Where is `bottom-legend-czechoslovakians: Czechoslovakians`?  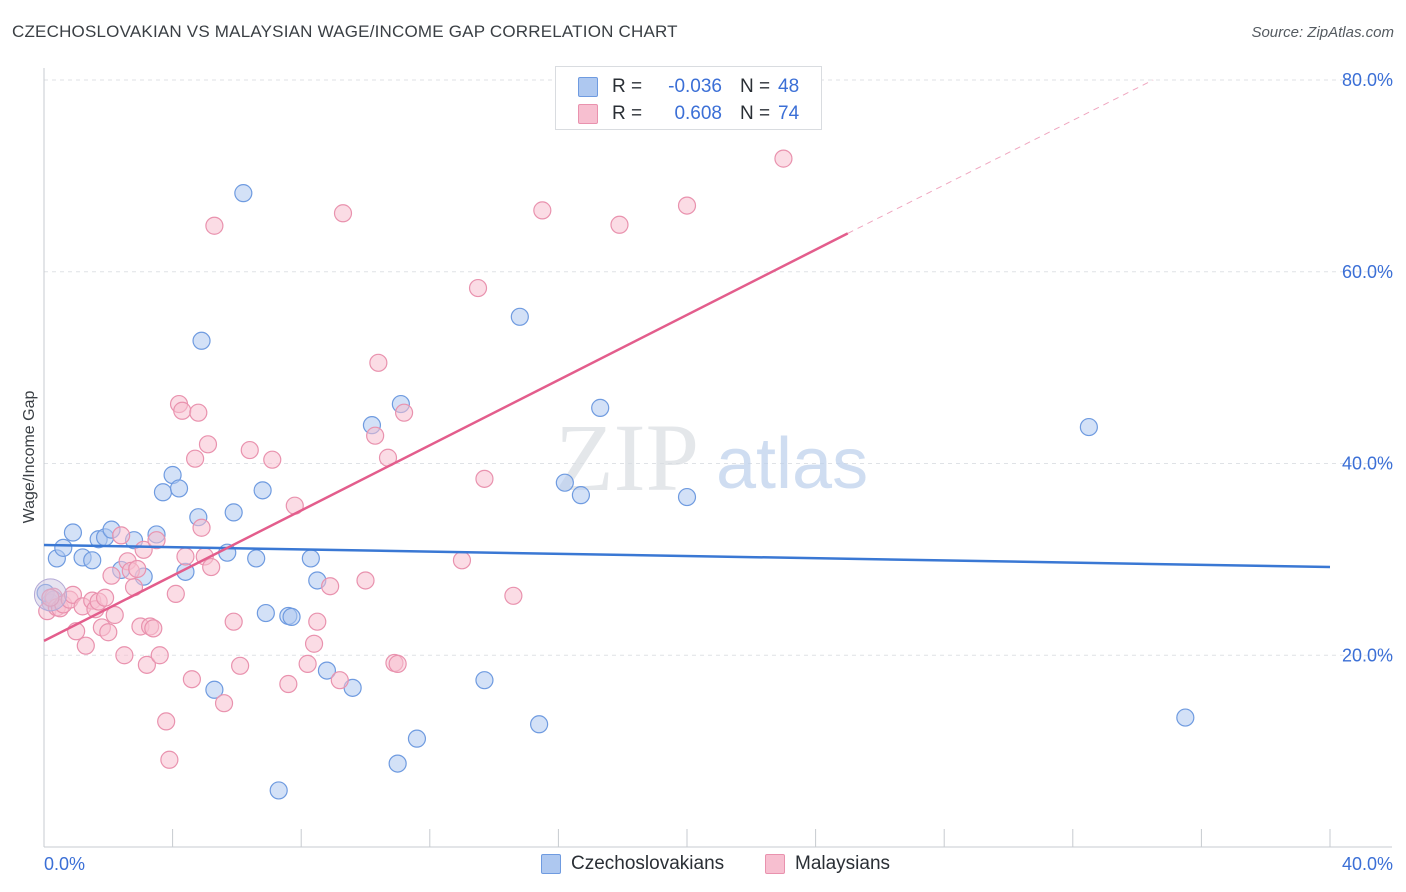 bottom-legend-czechoslovakians: Czechoslovakians is located at coordinates (632, 864).